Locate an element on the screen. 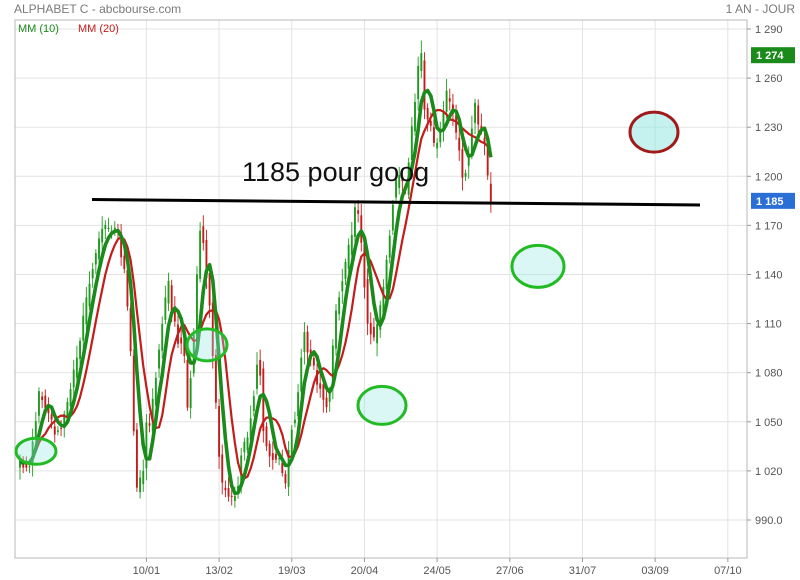  x-tick-label: 27/06 is located at coordinates (510, 571).